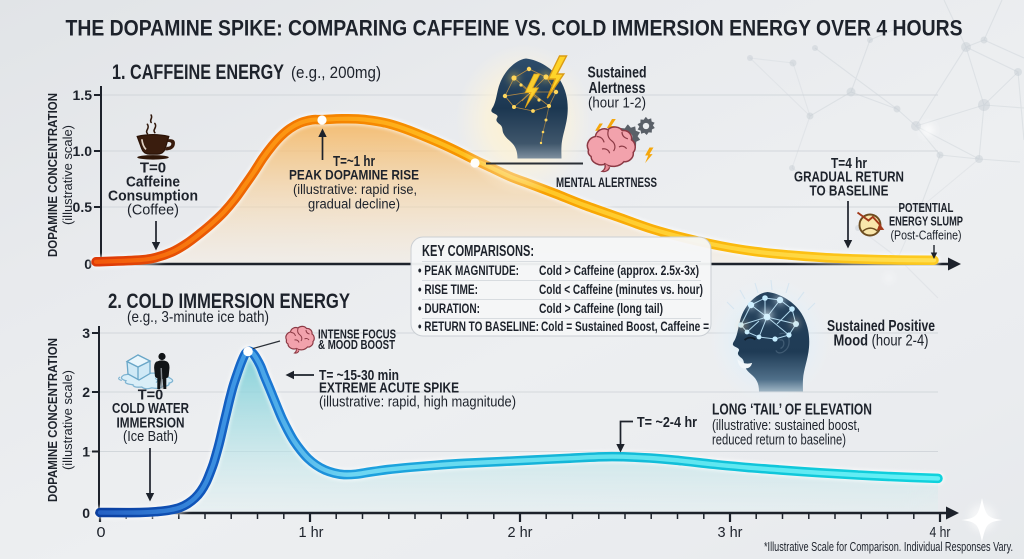 This screenshot has height=559, width=1024. Describe the element at coordinates (520, 532) in the screenshot. I see `svg-text: 2 hr` at that location.